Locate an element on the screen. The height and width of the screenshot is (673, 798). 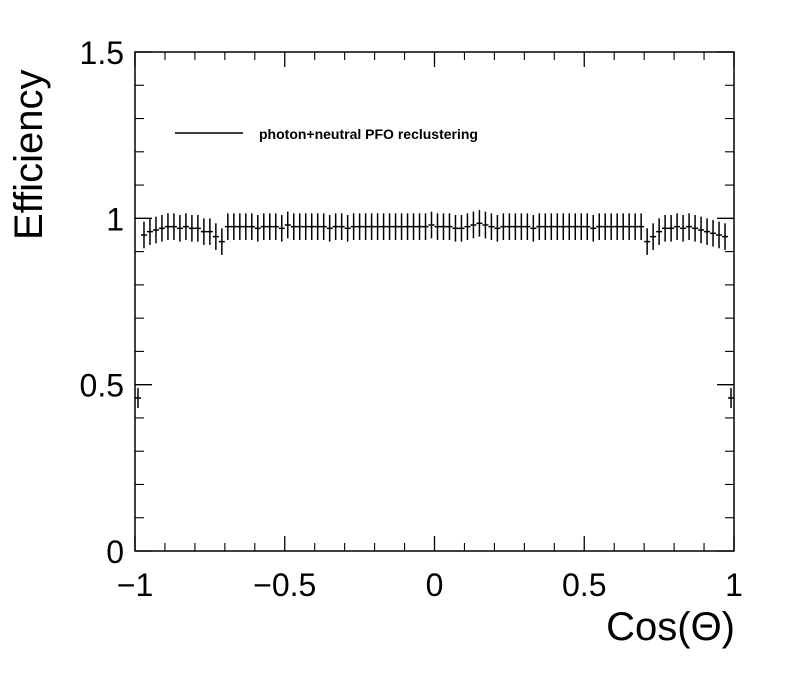
legend-label: photon+neutral PFO reclustering is located at coordinates (368, 134).